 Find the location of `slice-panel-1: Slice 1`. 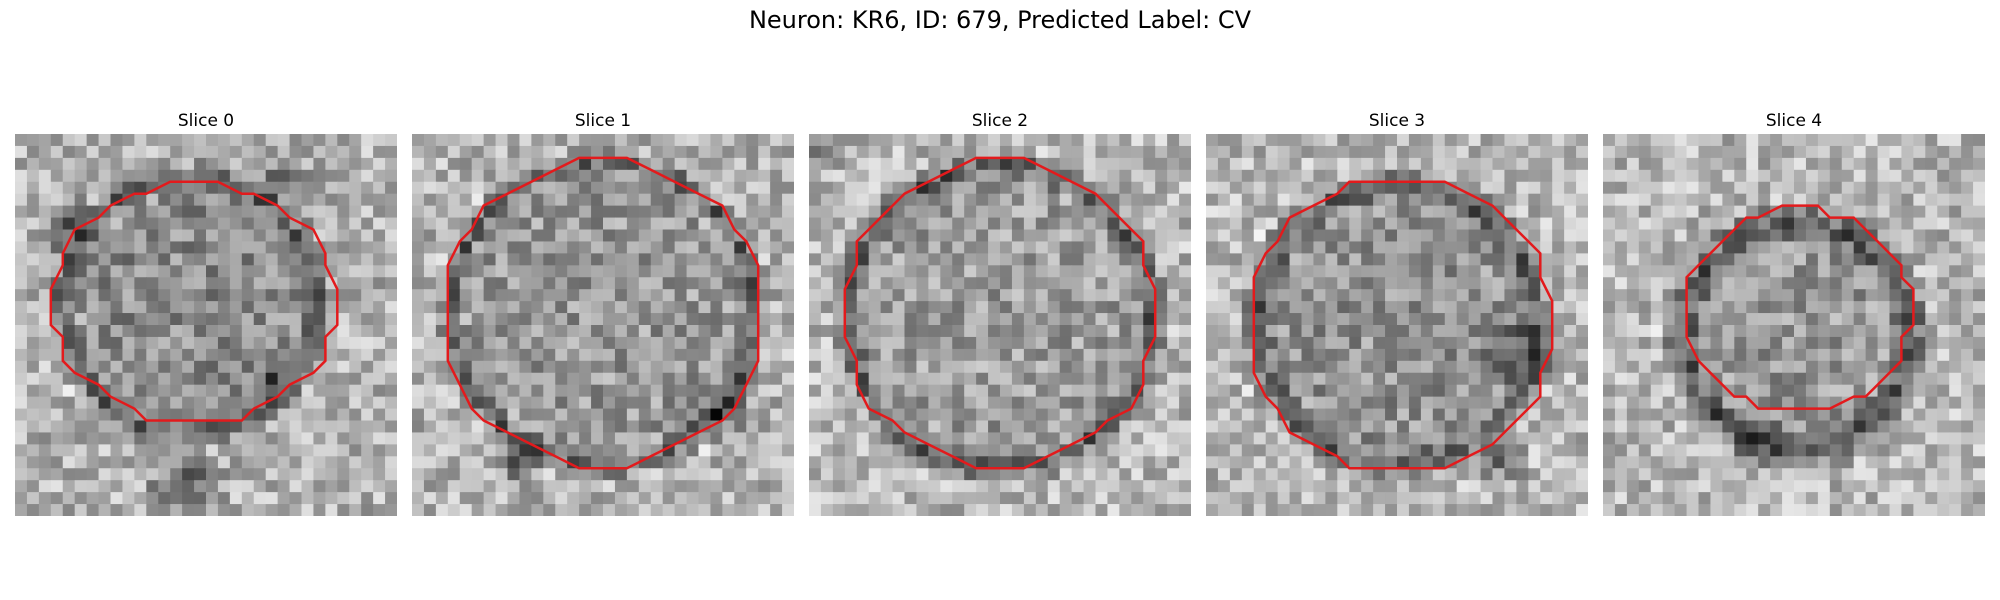

slice-panel-1: Slice 1 is located at coordinates (603, 312).